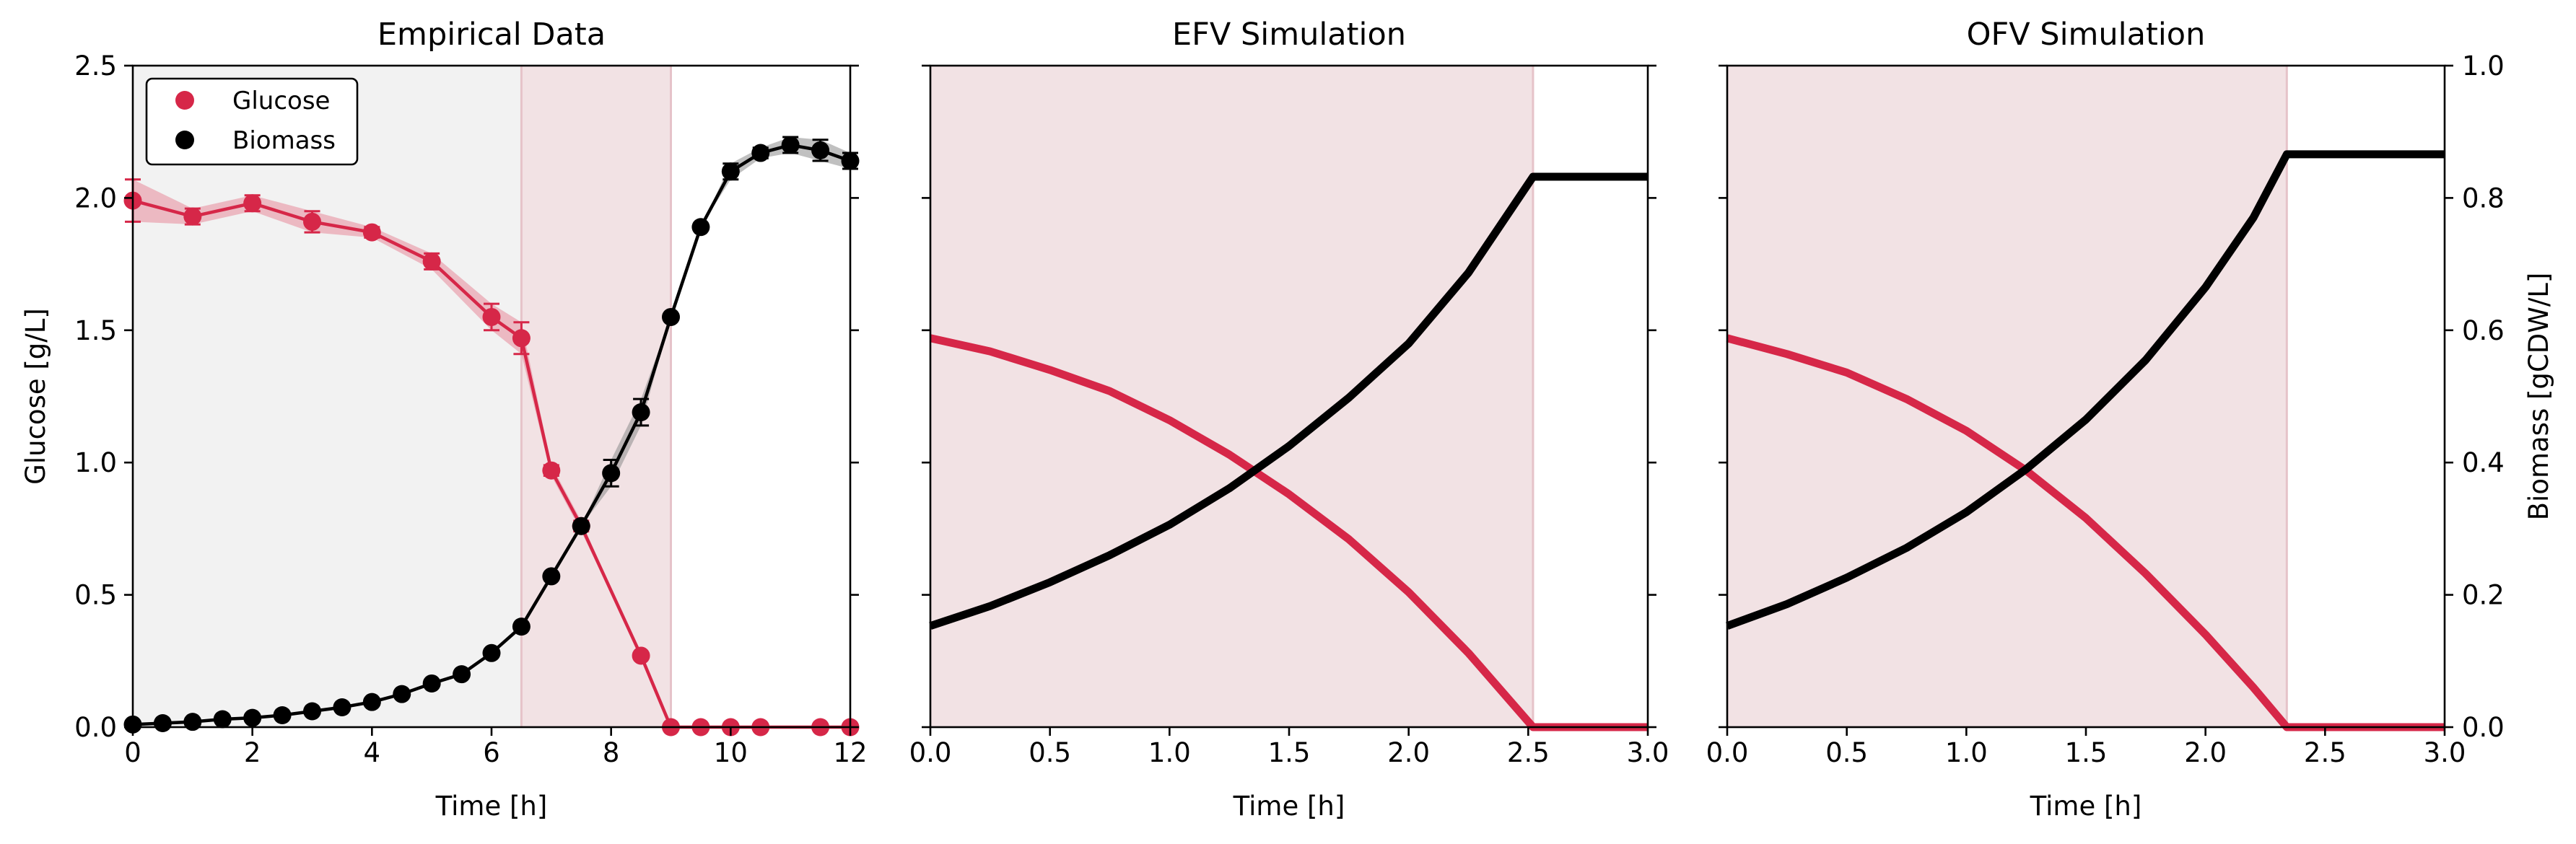 Image resolution: width=2576 pixels, height=844 pixels. What do you see at coordinates (2483, 727) in the screenshot?
I see `y2-tick-label: 0.0` at bounding box center [2483, 727].